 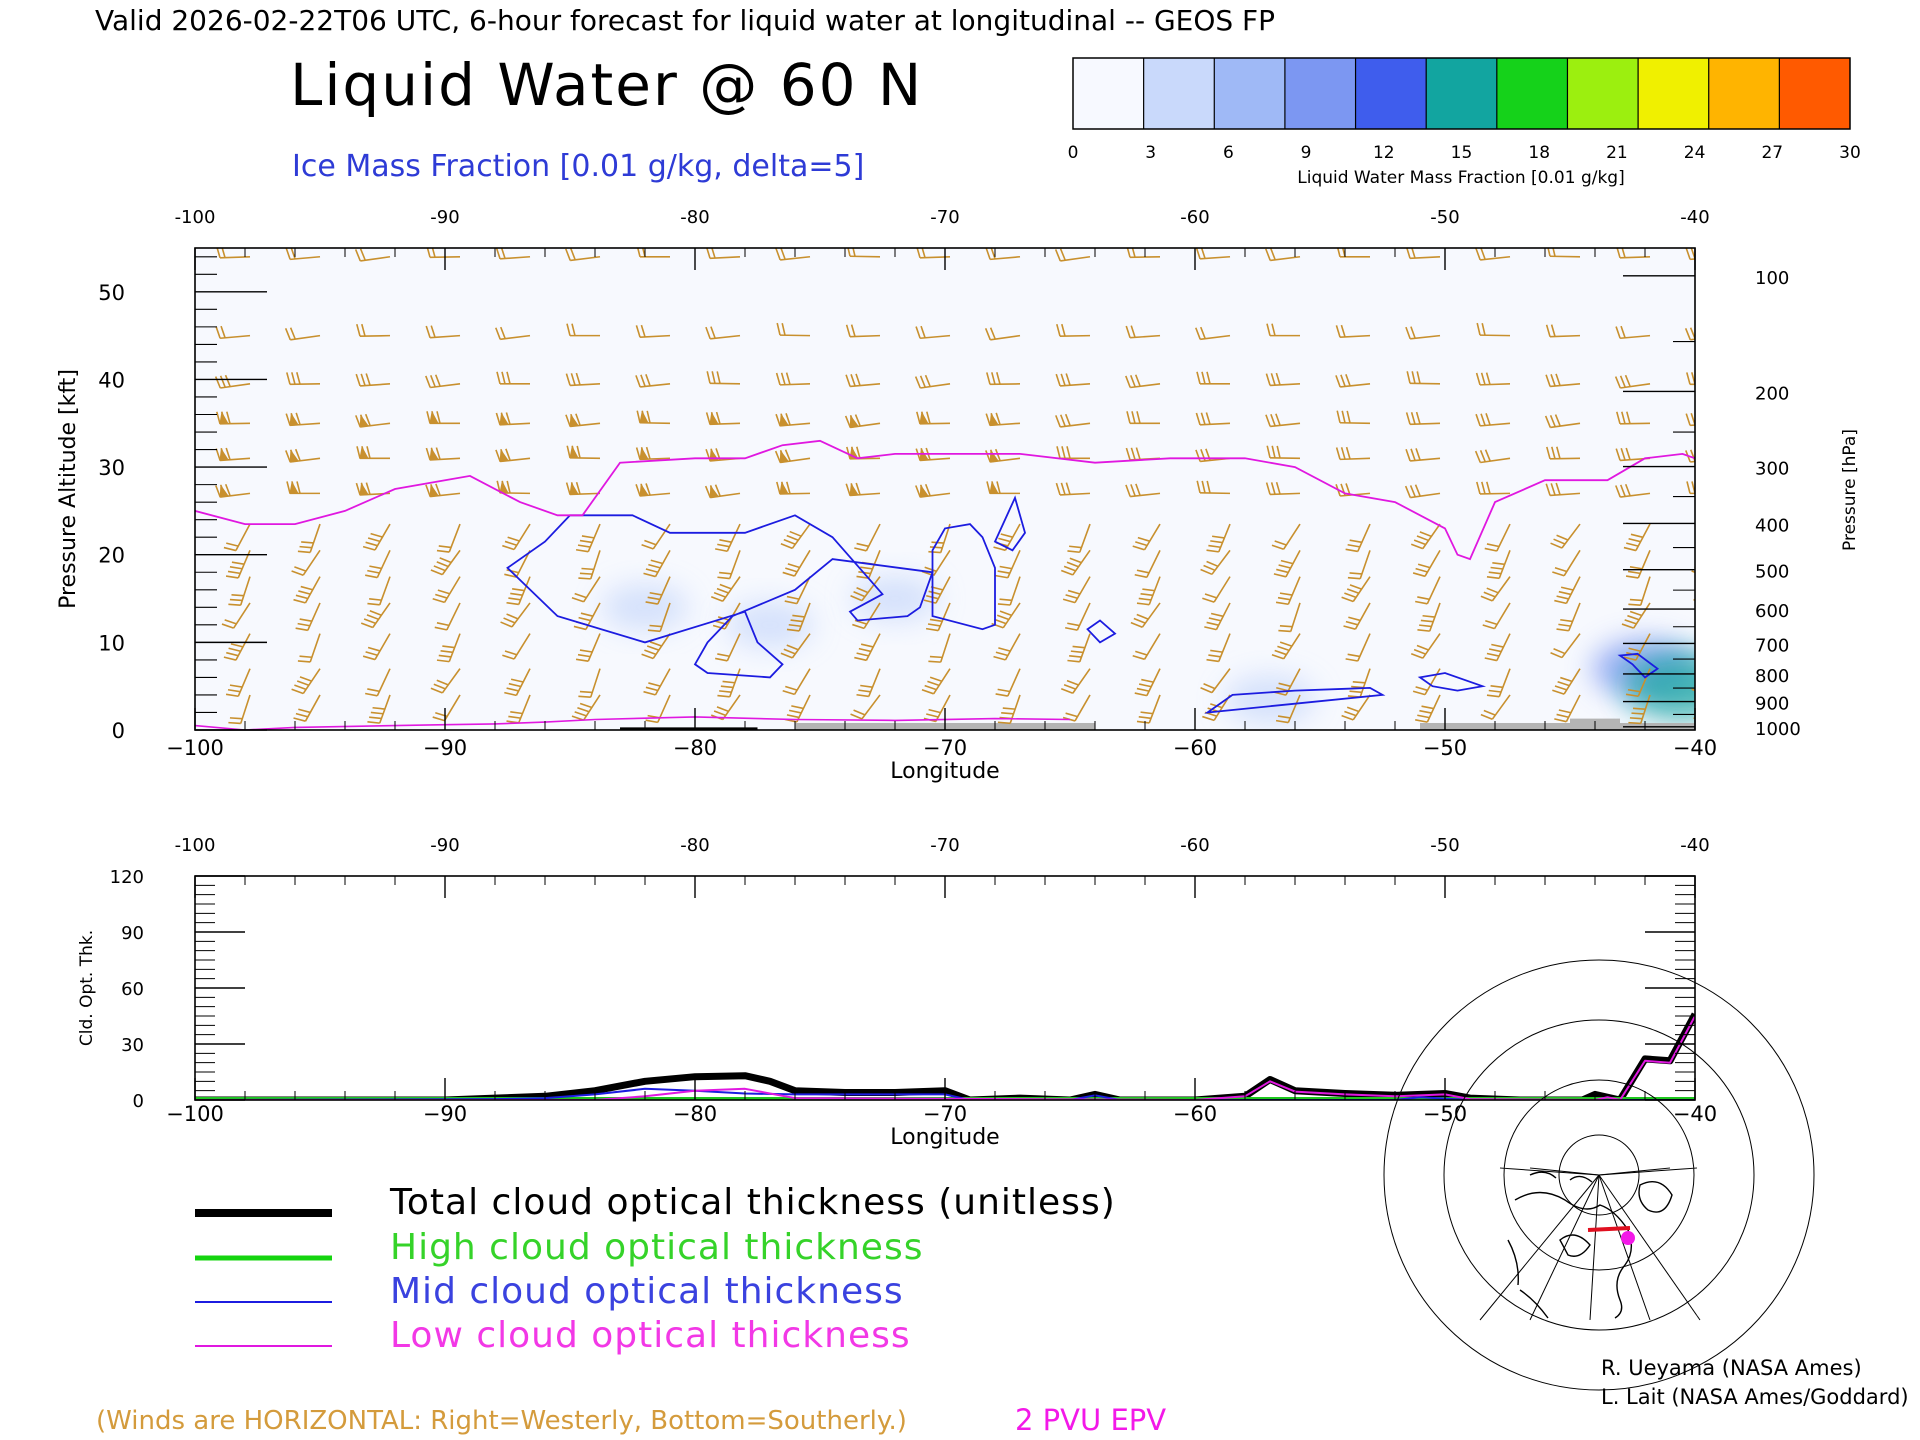 What do you see at coordinates (1384, 153) in the screenshot?
I see `colorbar-tick-label: 12` at bounding box center [1384, 153].